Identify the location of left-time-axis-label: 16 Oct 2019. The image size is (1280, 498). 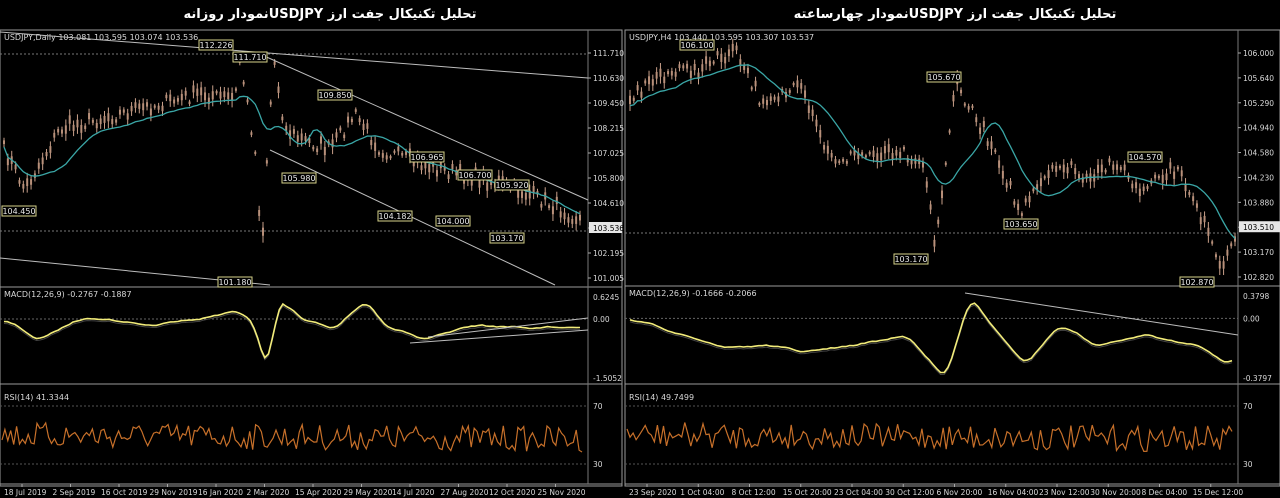
(124, 492).